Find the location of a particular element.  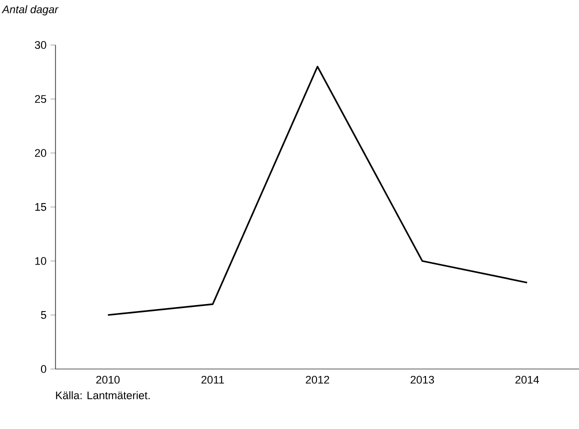

text: Källa: Lantmäteriet. is located at coordinates (103, 395).